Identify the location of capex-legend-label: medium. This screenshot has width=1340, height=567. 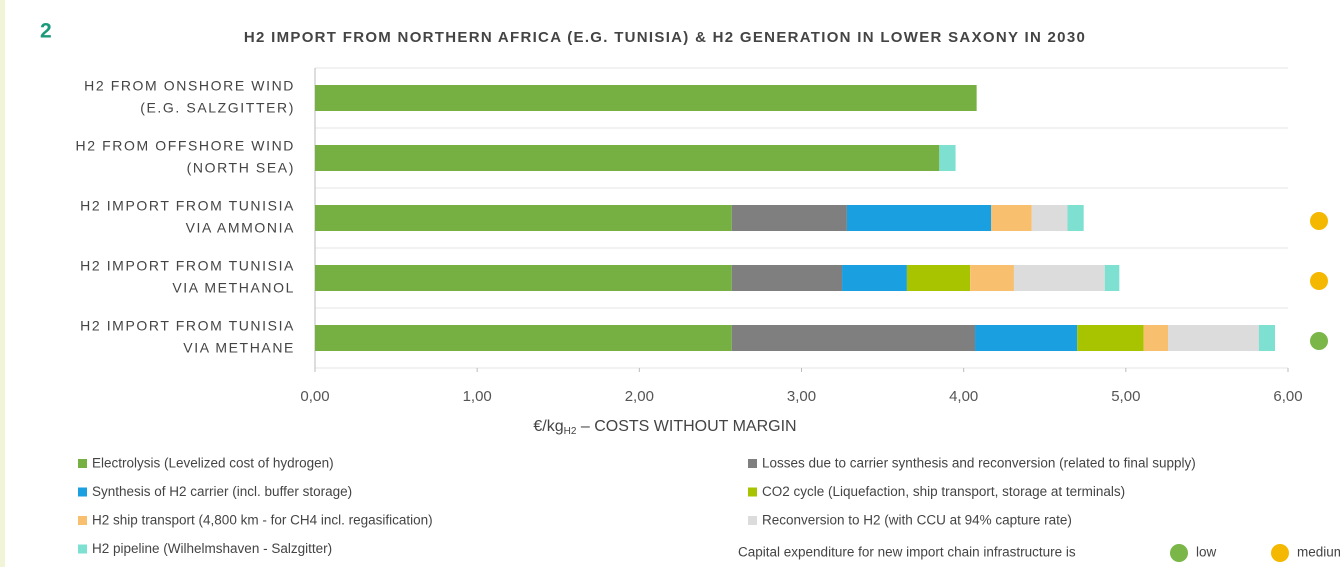
(1318, 552).